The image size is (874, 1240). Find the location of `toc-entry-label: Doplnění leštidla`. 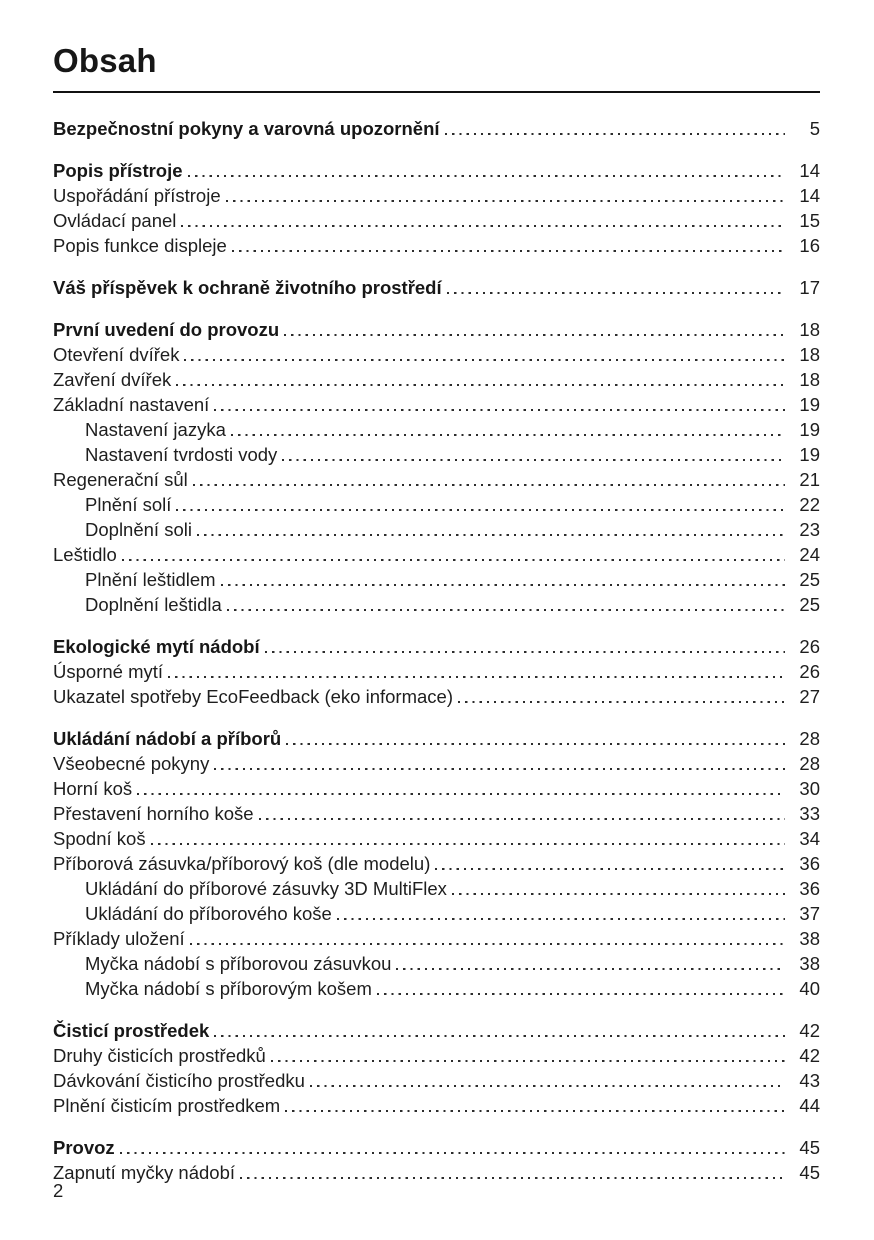

toc-entry-label: Doplnění leštidla is located at coordinates (153, 604).